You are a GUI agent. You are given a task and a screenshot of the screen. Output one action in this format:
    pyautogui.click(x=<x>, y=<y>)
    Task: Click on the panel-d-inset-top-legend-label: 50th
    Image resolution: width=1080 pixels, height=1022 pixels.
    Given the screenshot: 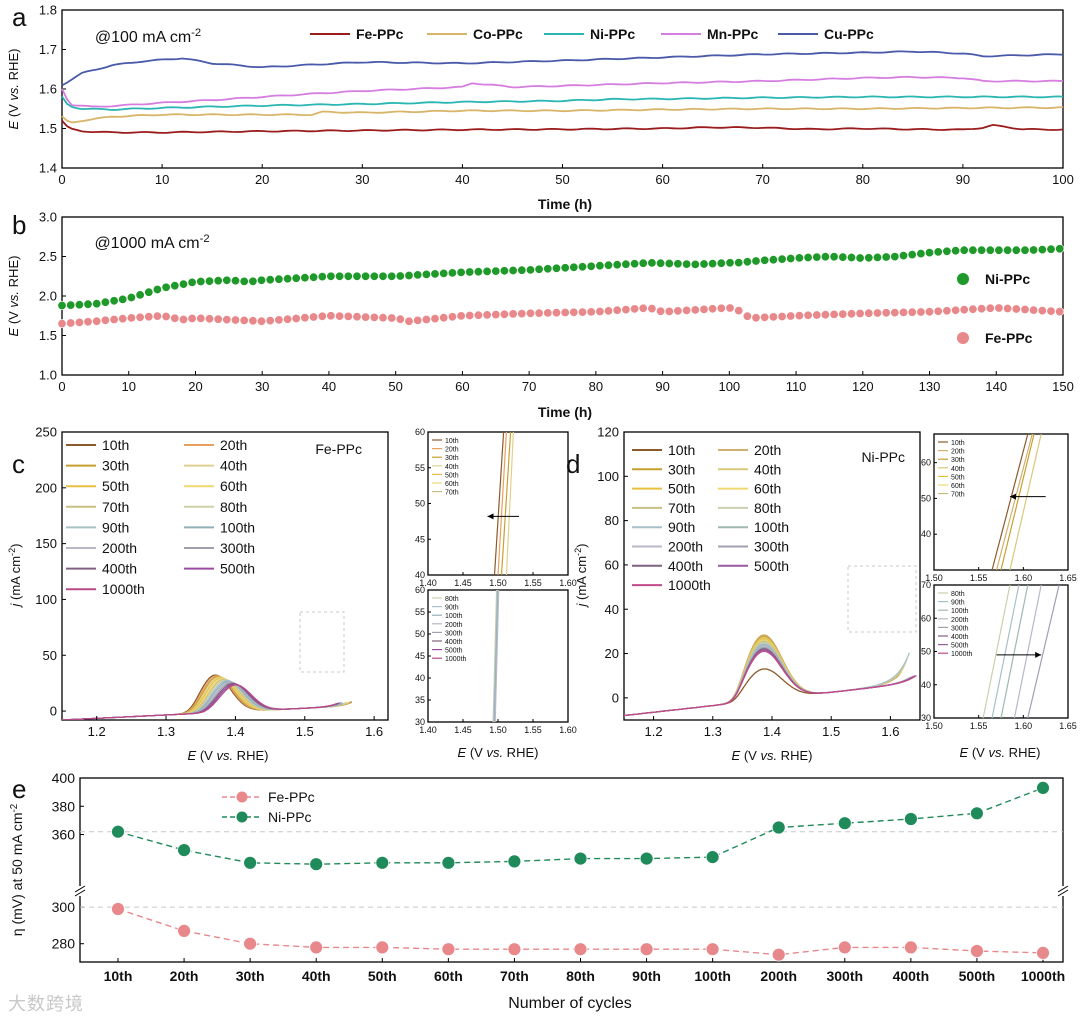 What is the action you would take?
    pyautogui.click(x=958, y=477)
    